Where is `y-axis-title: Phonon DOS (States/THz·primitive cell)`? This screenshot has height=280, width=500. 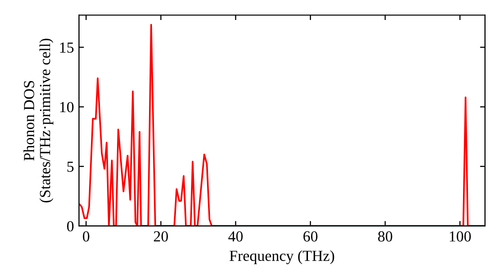
y-axis-title: Phonon DOS (States/THz·primitive cell) is located at coordinates (38, 120).